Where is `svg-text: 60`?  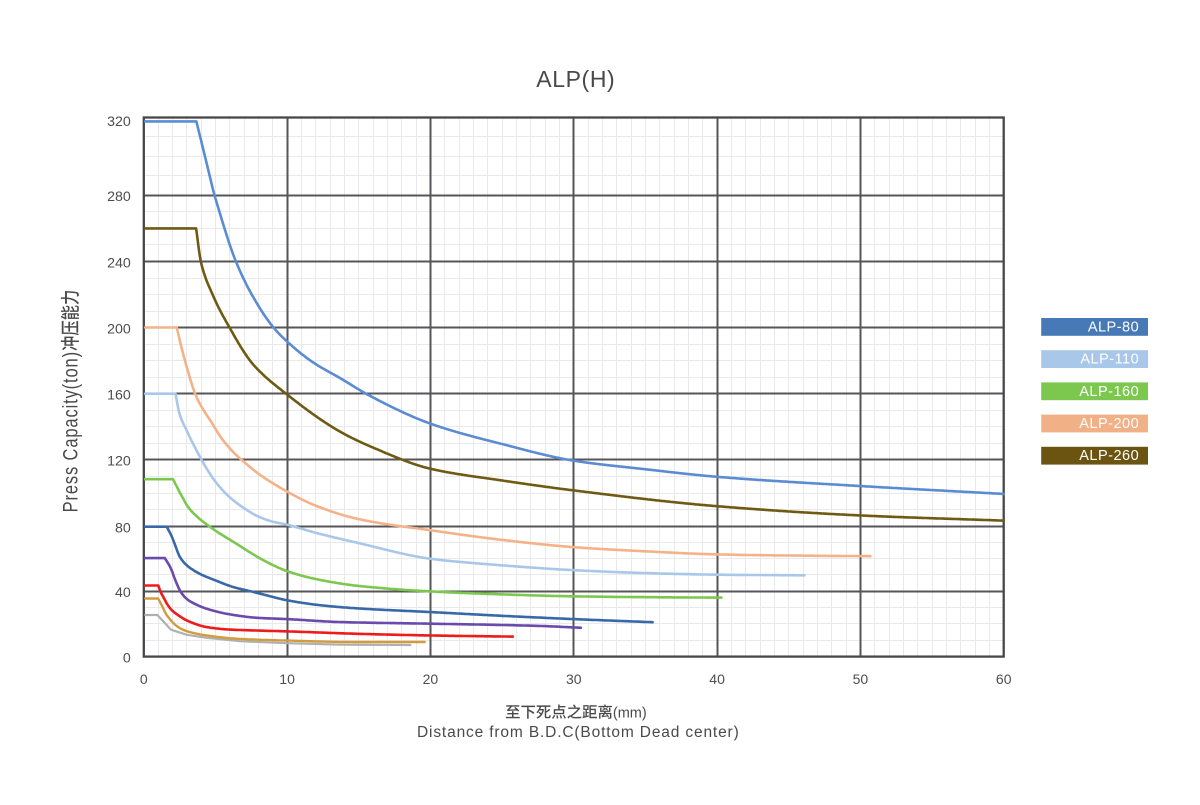 svg-text: 60 is located at coordinates (1004, 679).